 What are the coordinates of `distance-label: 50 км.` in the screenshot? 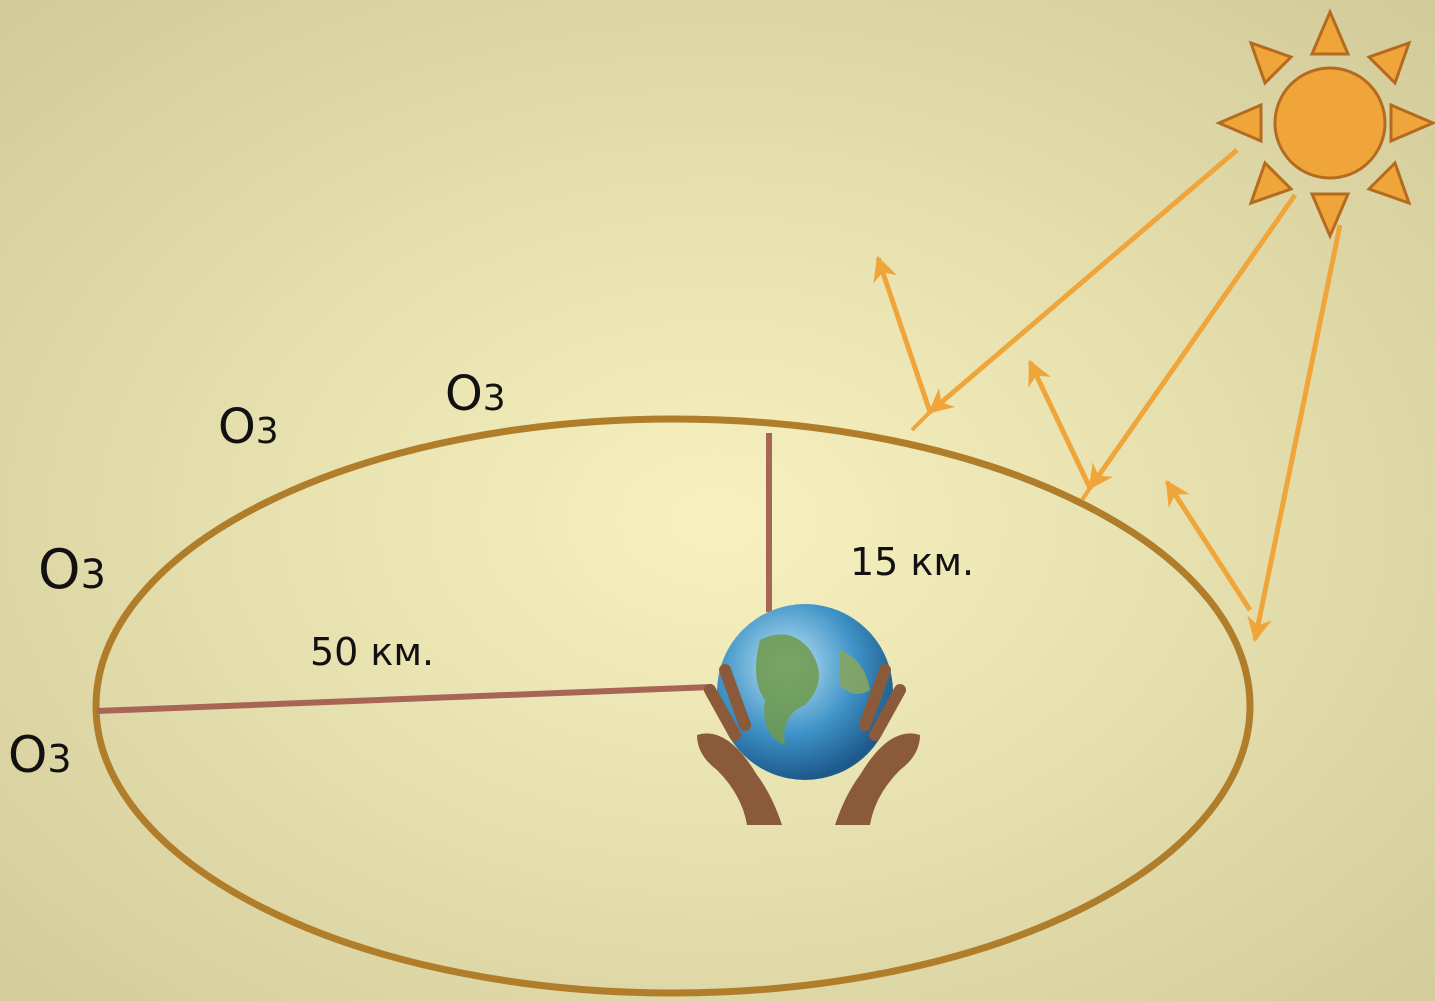 It's located at (372, 652).